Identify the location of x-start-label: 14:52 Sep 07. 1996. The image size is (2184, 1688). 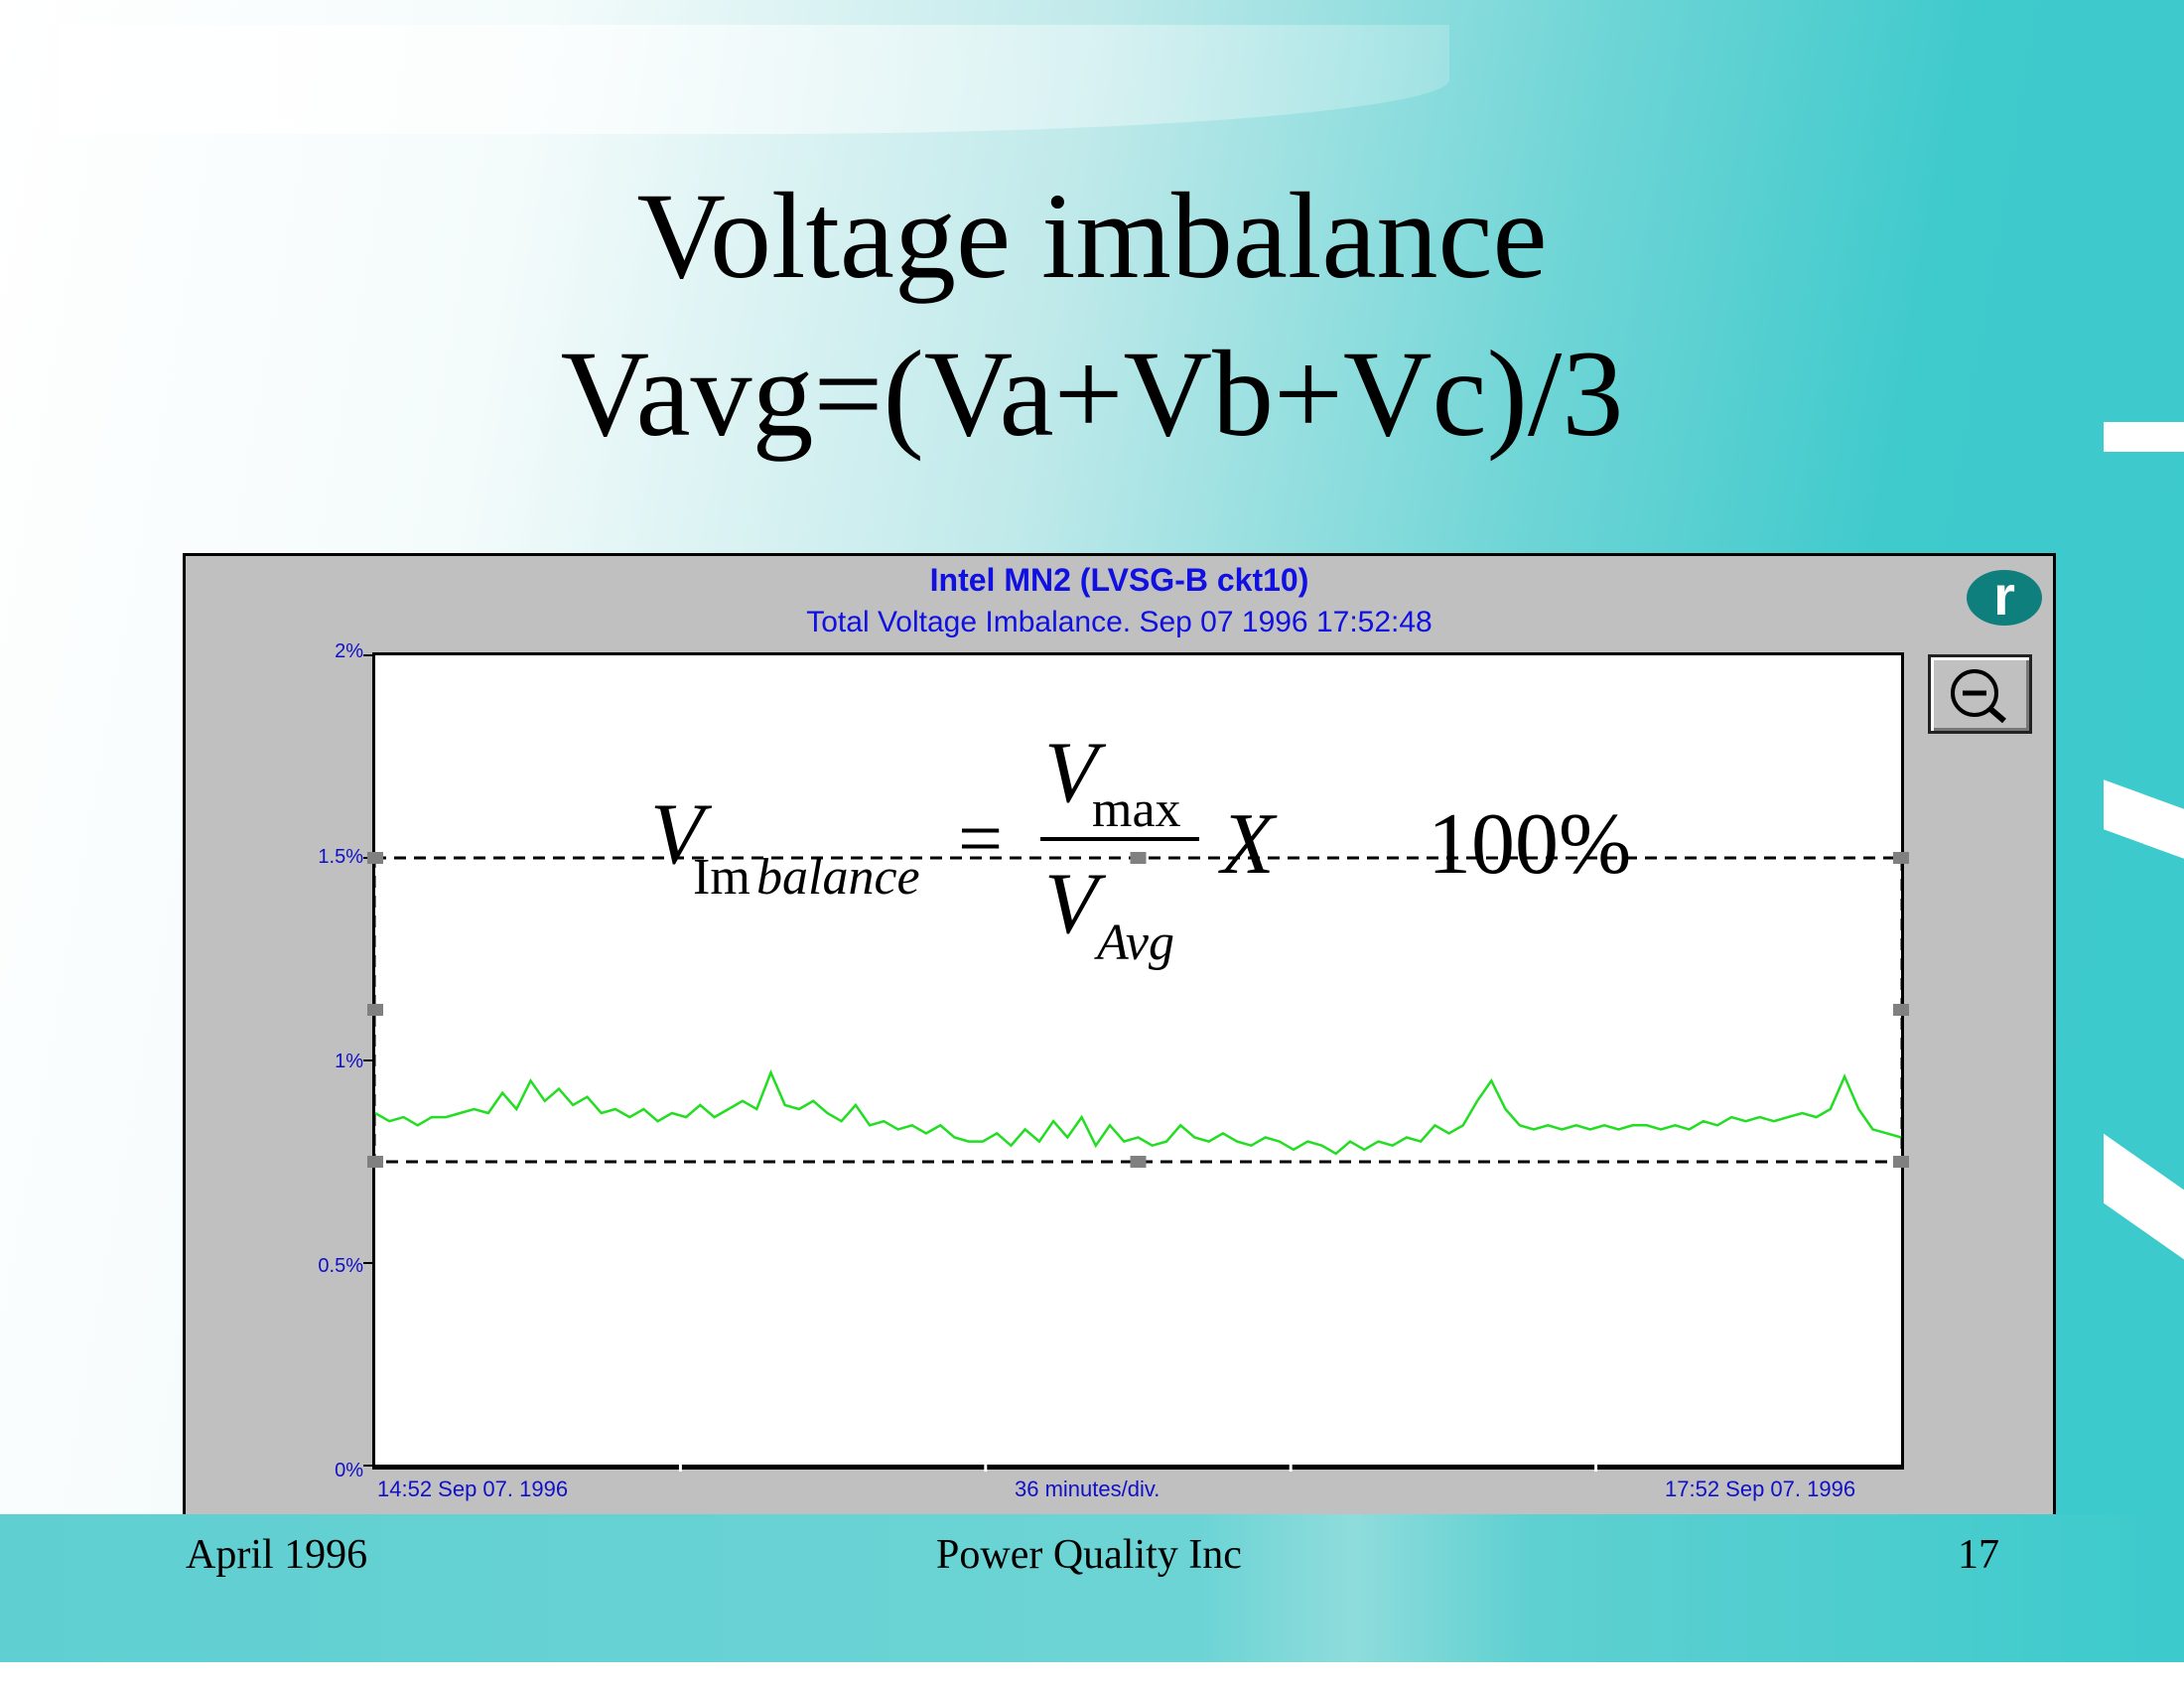
(473, 1489).